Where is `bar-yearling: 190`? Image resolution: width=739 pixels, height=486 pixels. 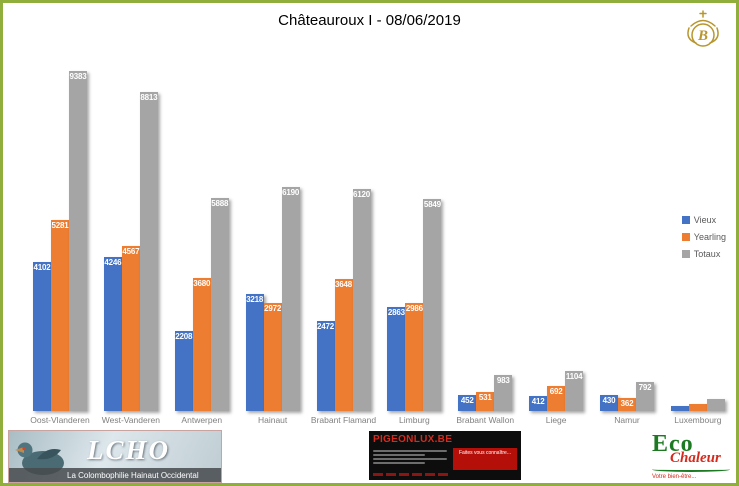 bar-yearling: 190 is located at coordinates (697, 407).